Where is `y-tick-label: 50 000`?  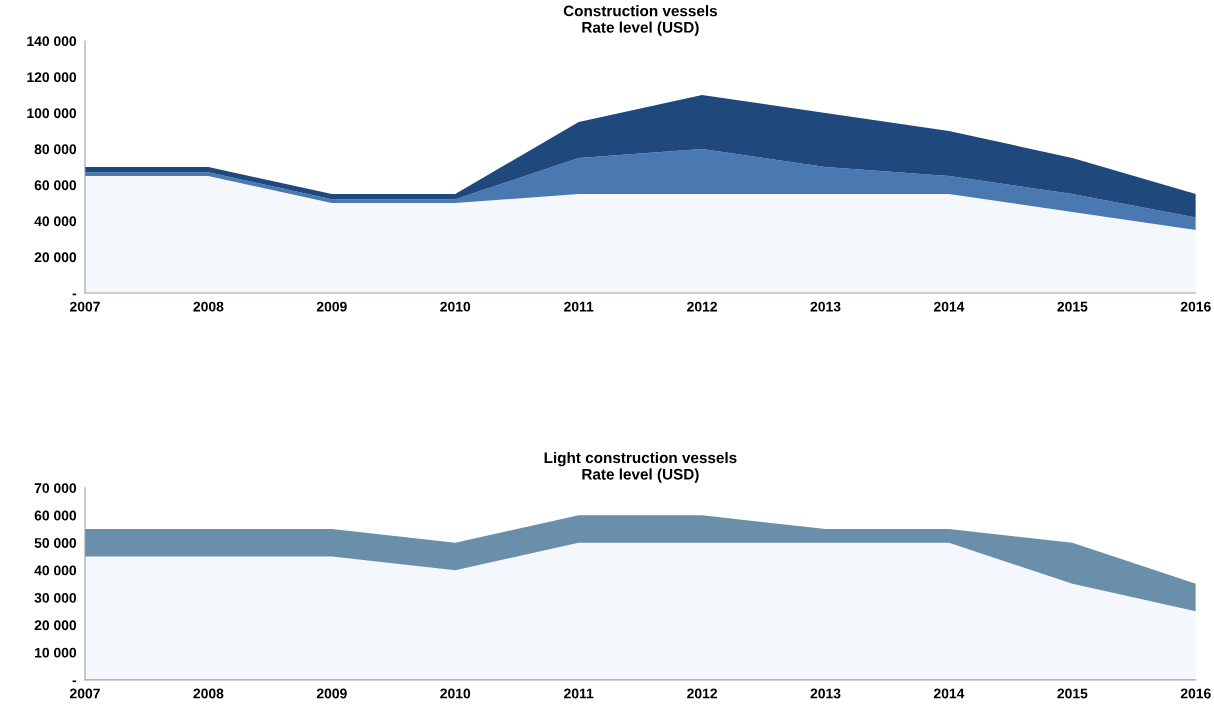 y-tick-label: 50 000 is located at coordinates (55, 543).